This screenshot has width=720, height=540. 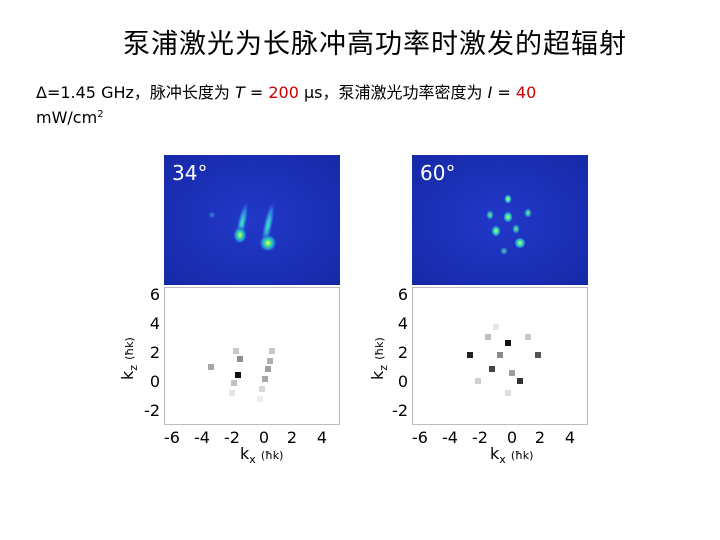 What do you see at coordinates (509, 224) in the screenshot?
I see `absorption-image-60-svg` at bounding box center [509, 224].